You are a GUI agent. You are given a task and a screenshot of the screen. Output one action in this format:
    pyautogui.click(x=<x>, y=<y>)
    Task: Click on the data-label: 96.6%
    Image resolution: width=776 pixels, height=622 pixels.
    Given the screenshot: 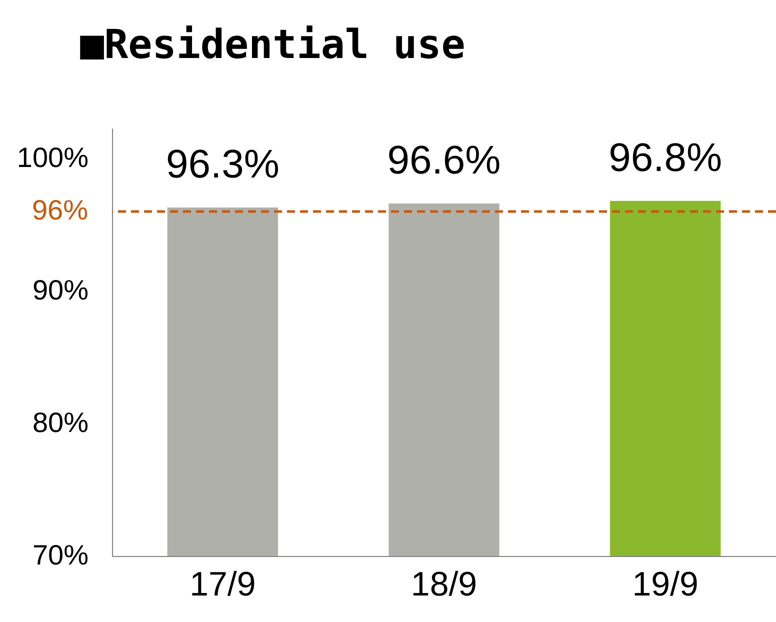 What is the action you would take?
    pyautogui.click(x=444, y=160)
    